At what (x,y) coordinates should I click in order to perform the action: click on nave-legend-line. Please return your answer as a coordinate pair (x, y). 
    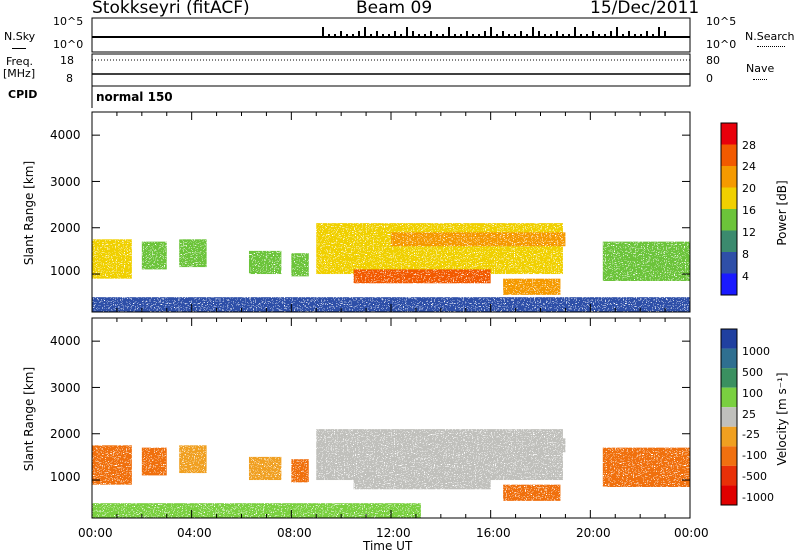
    Looking at the image, I should click on (760, 79).